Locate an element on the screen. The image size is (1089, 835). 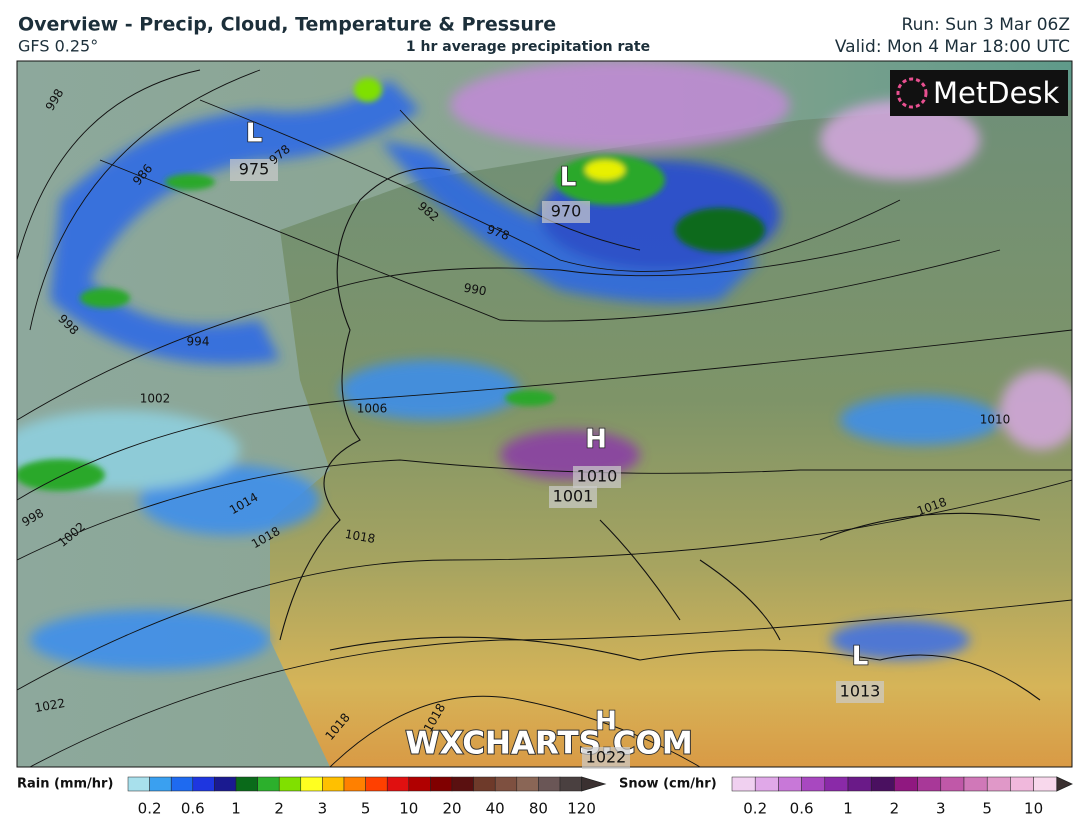
snow-legend-title: Snow (cm/hr) is located at coordinates (668, 784).